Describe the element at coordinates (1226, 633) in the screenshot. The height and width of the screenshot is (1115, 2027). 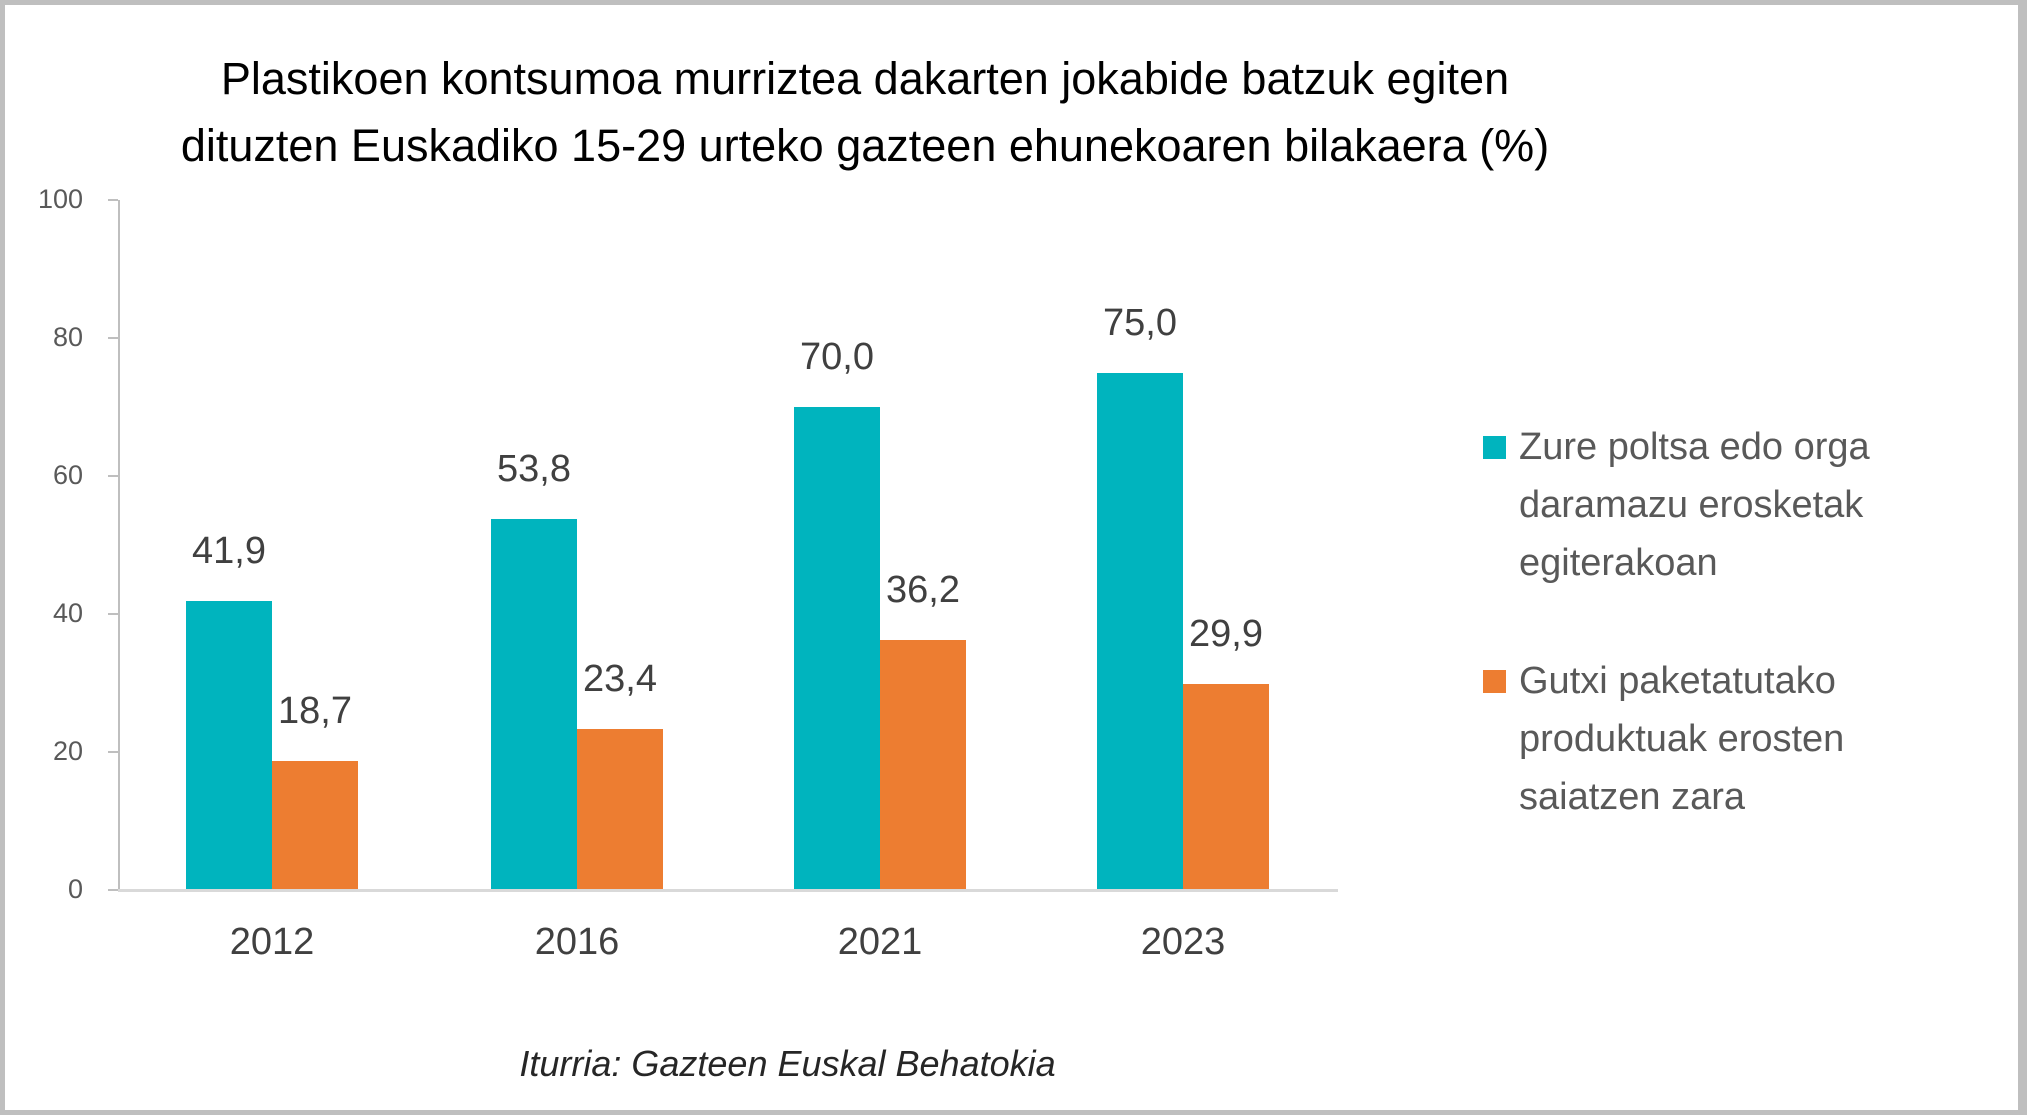
I see `data-label: 29,9` at that location.